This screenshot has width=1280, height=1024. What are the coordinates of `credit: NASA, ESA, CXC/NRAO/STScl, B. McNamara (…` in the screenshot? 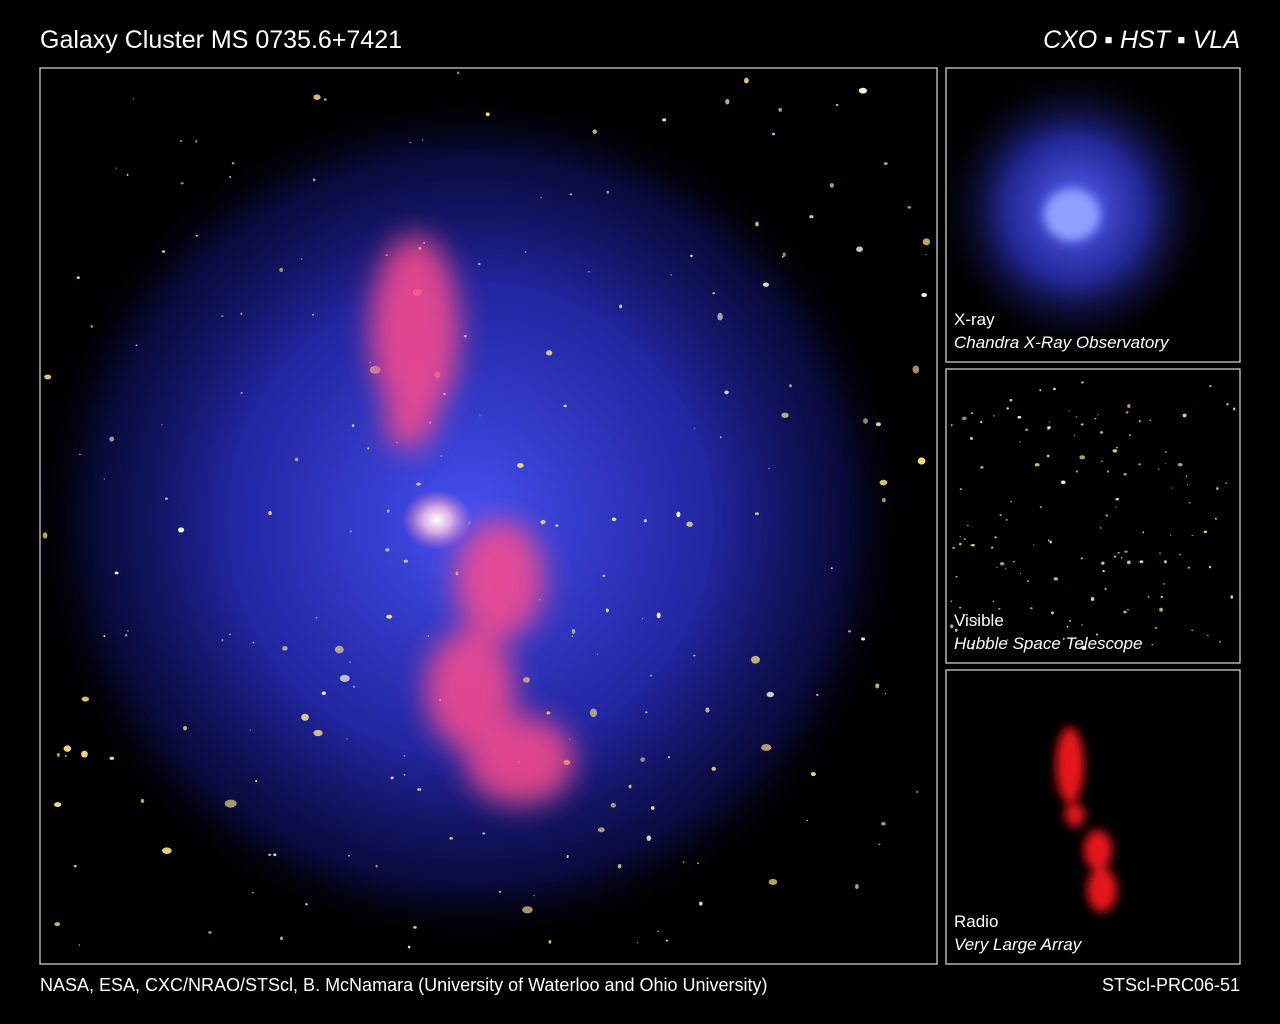 It's located at (404, 985).